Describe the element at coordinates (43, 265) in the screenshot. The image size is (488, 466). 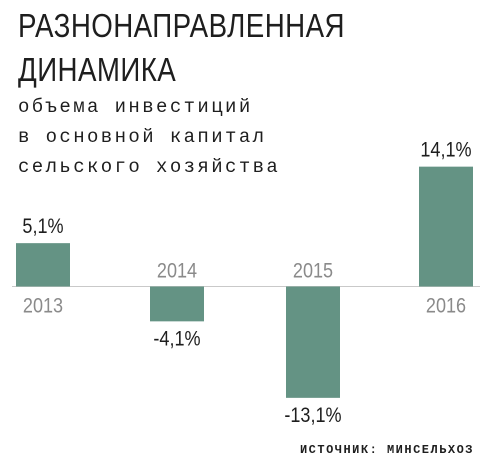
I see `bar-2013` at that location.